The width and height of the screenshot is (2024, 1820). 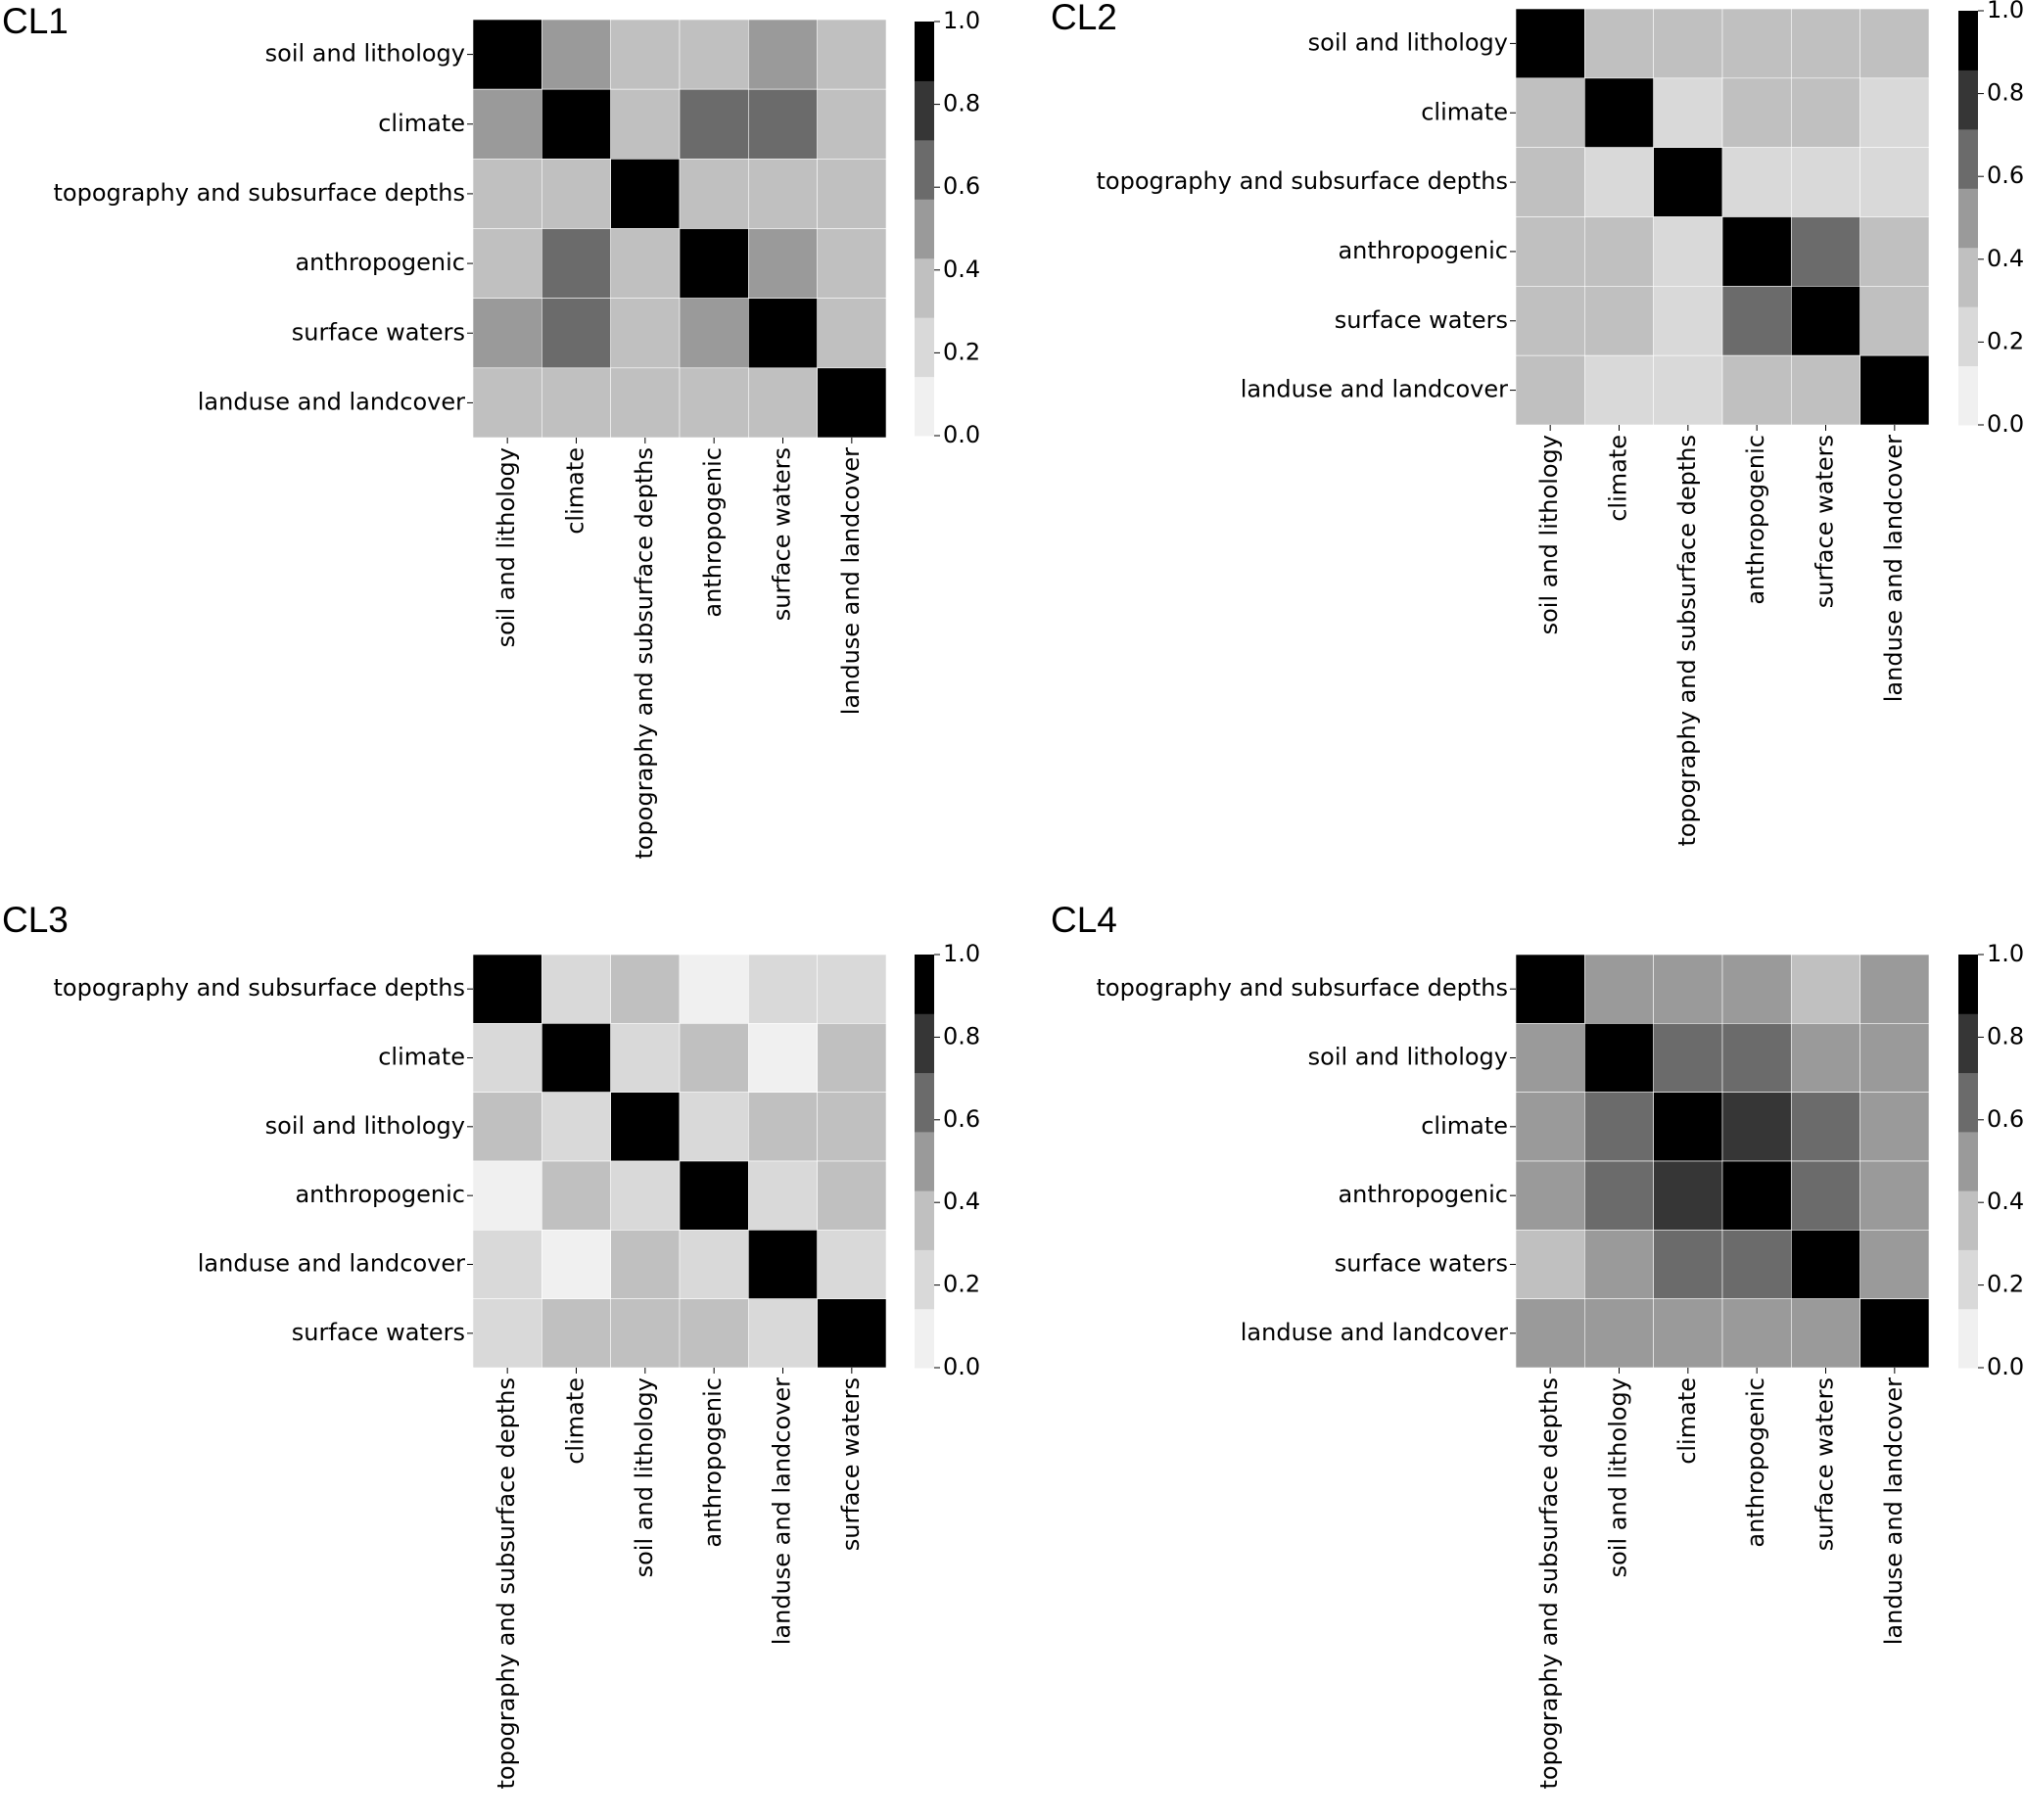 What do you see at coordinates (2005, 340) in the screenshot?
I see `colorbar-tick-label: 0.2` at bounding box center [2005, 340].